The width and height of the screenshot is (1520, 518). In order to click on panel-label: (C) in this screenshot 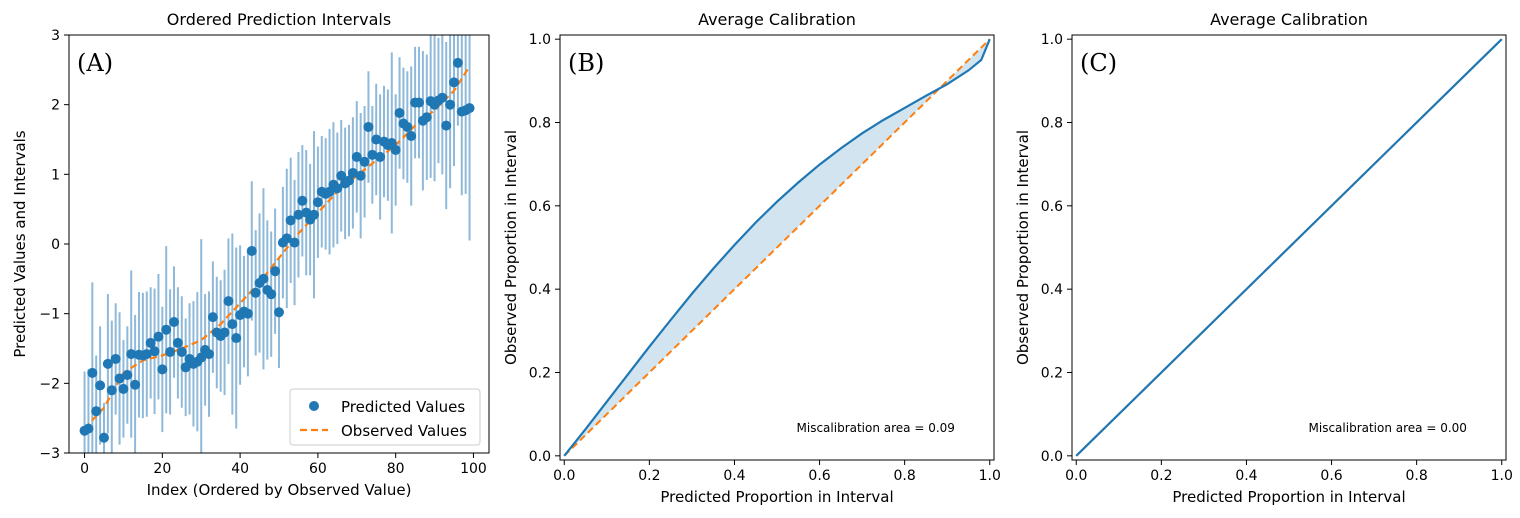, I will do `click(1098, 63)`.